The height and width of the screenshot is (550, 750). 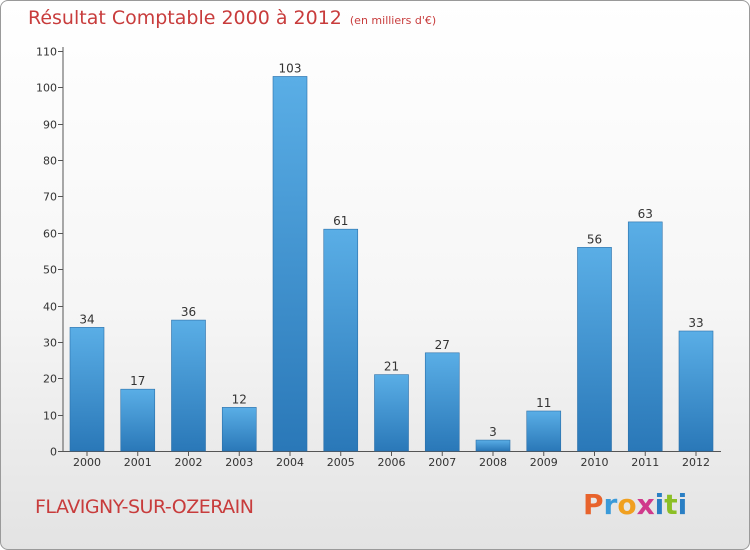 What do you see at coordinates (696, 462) in the screenshot?
I see `x-tick-label: 2012` at bounding box center [696, 462].